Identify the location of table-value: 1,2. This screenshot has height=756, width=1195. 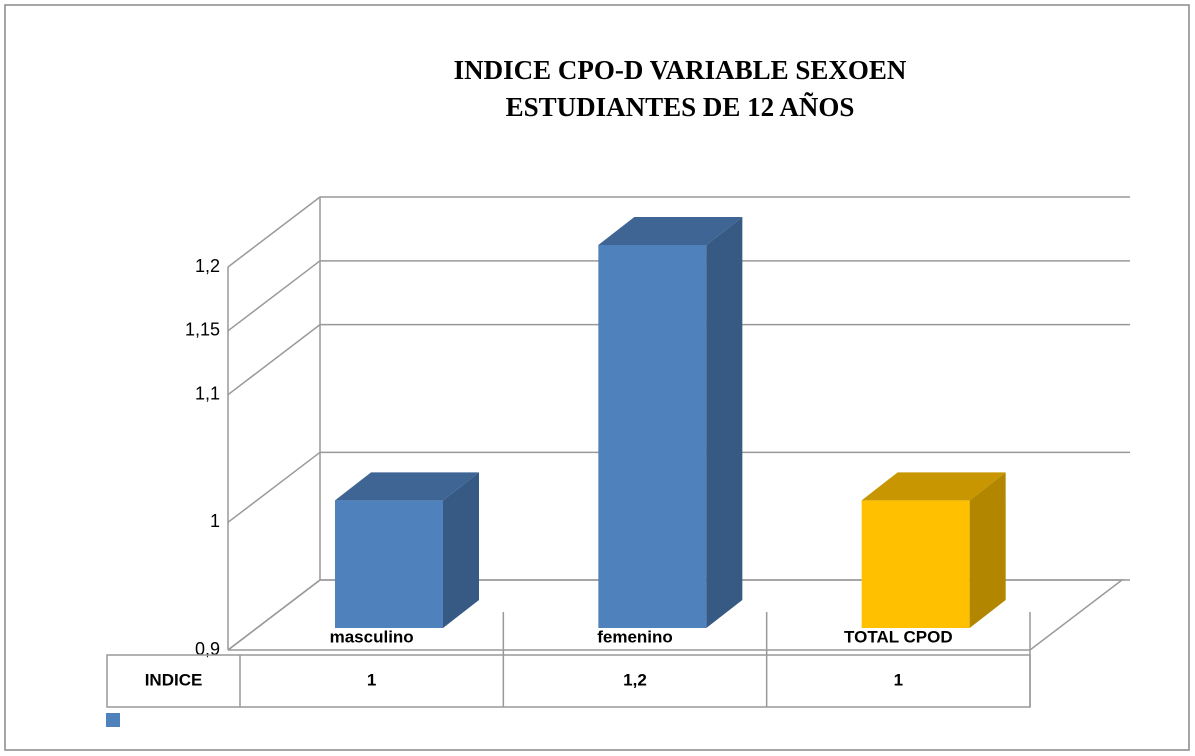
(635, 679).